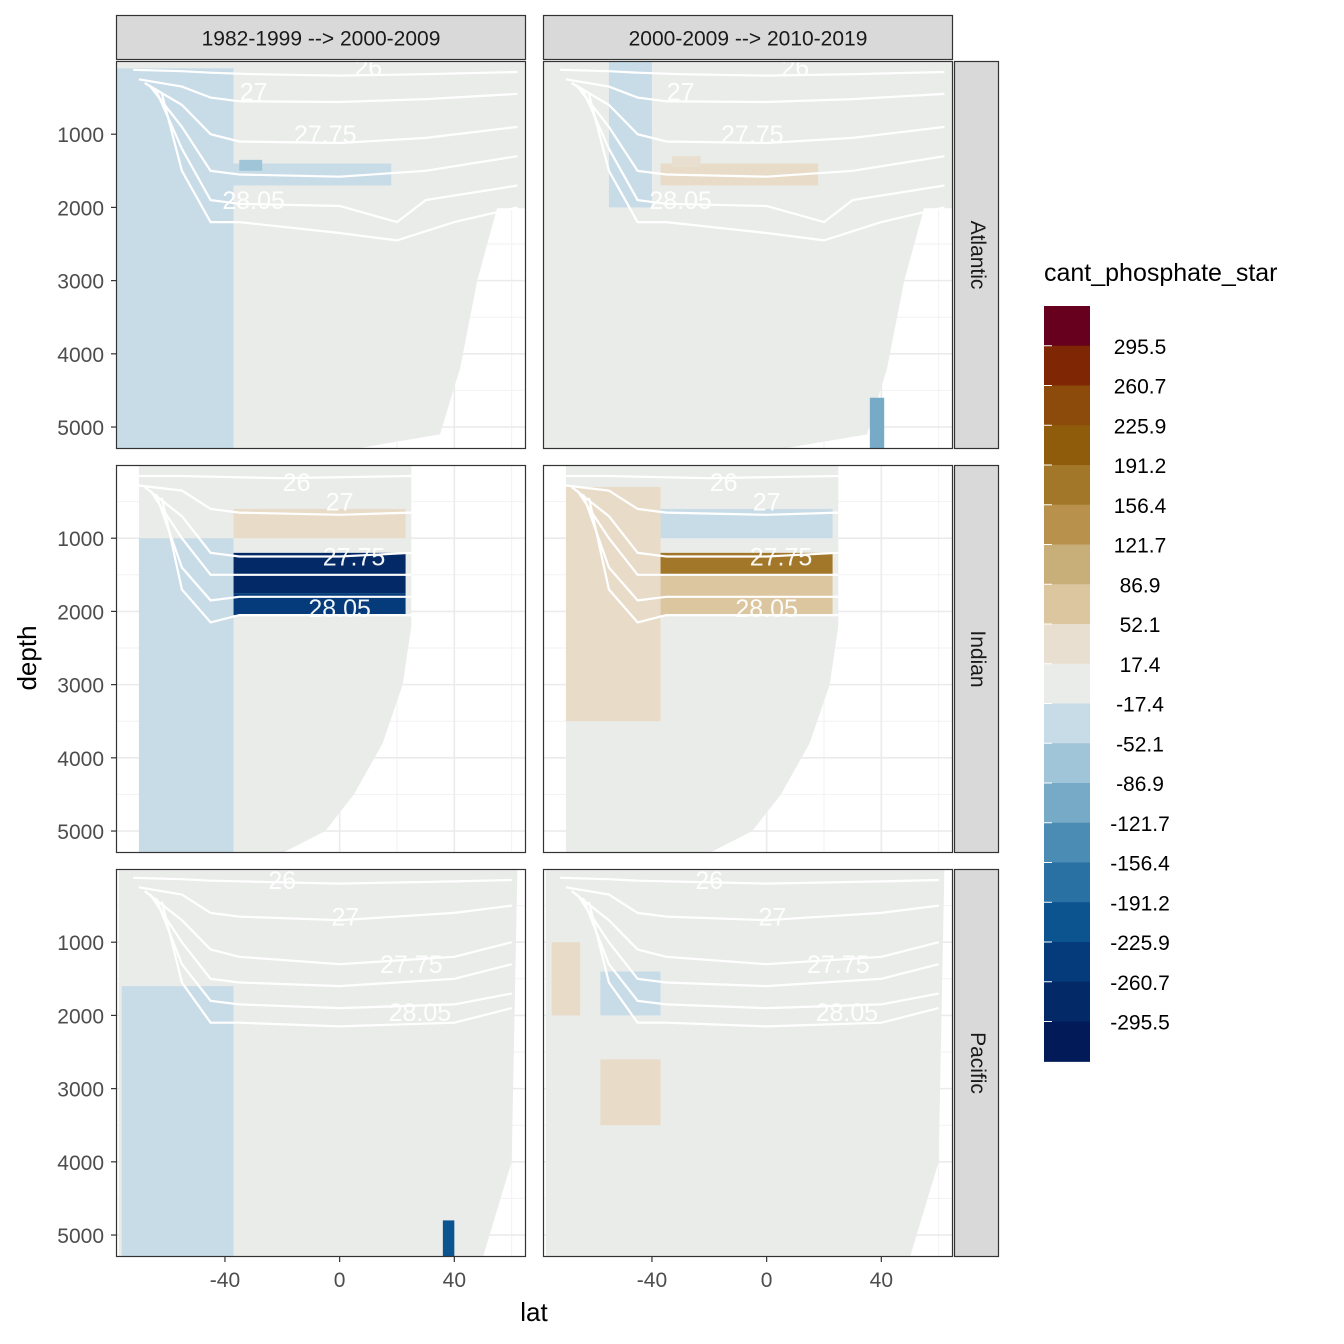 Image resolution: width=1344 pixels, height=1344 pixels. Describe the element at coordinates (1140, 625) in the screenshot. I see `legend-label: 52.1` at that location.